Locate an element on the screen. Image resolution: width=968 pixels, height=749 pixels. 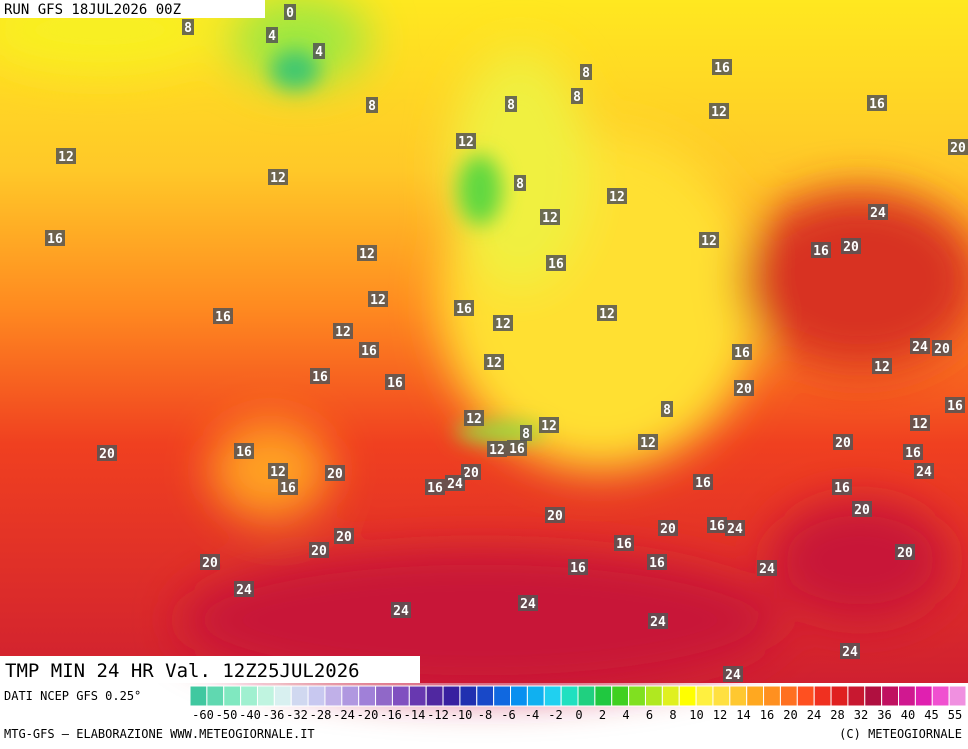
scale-label: -60 is located at coordinates (203, 715).